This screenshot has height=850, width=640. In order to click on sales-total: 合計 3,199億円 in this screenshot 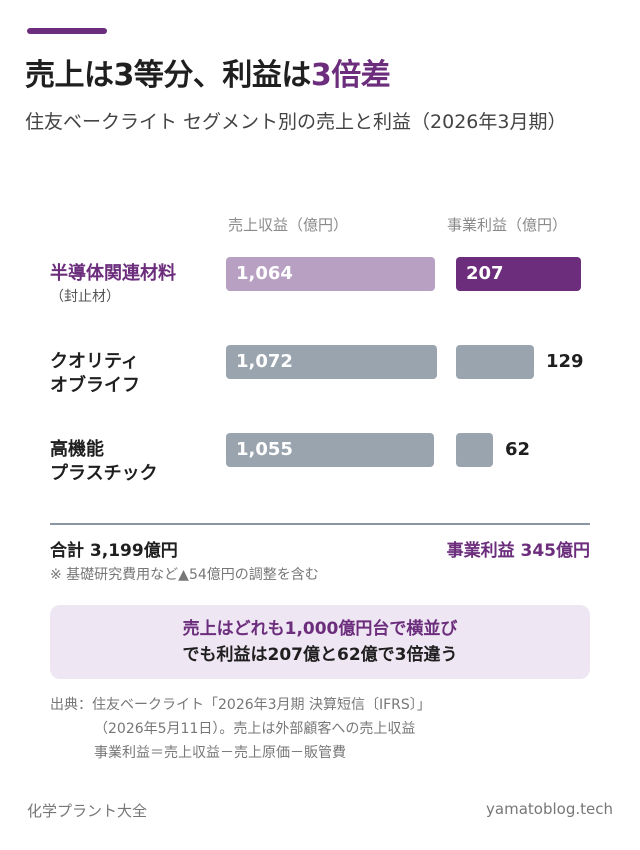, I will do `click(114, 551)`.